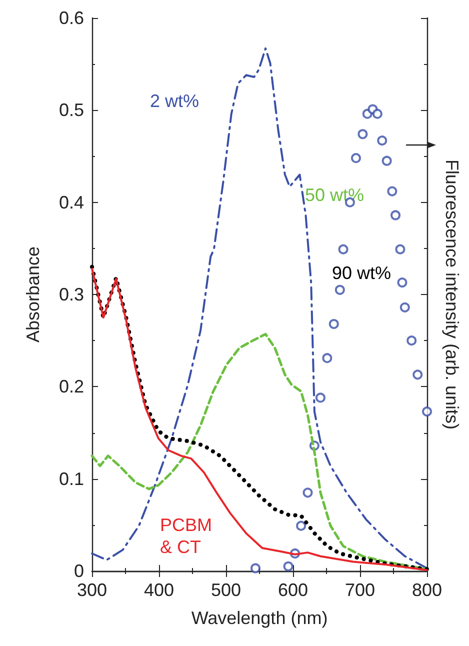  Describe the element at coordinates (159, 590) in the screenshot. I see `x-tick-label: 400` at that location.